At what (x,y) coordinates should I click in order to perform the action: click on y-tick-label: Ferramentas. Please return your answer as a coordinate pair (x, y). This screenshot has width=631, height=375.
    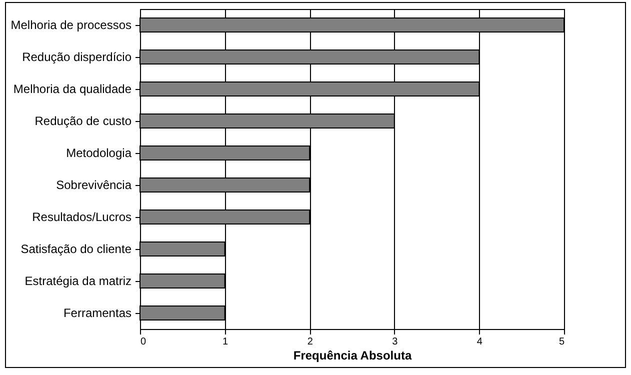
    Looking at the image, I should click on (97, 313).